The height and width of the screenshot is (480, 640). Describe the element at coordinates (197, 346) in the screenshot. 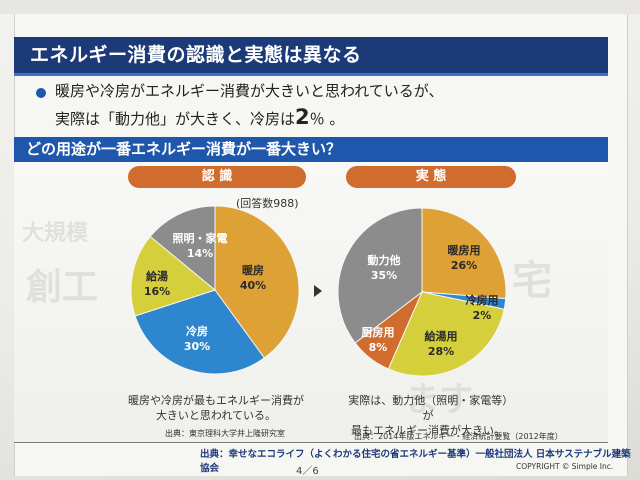

I see `slice-value-label: 30%` at that location.